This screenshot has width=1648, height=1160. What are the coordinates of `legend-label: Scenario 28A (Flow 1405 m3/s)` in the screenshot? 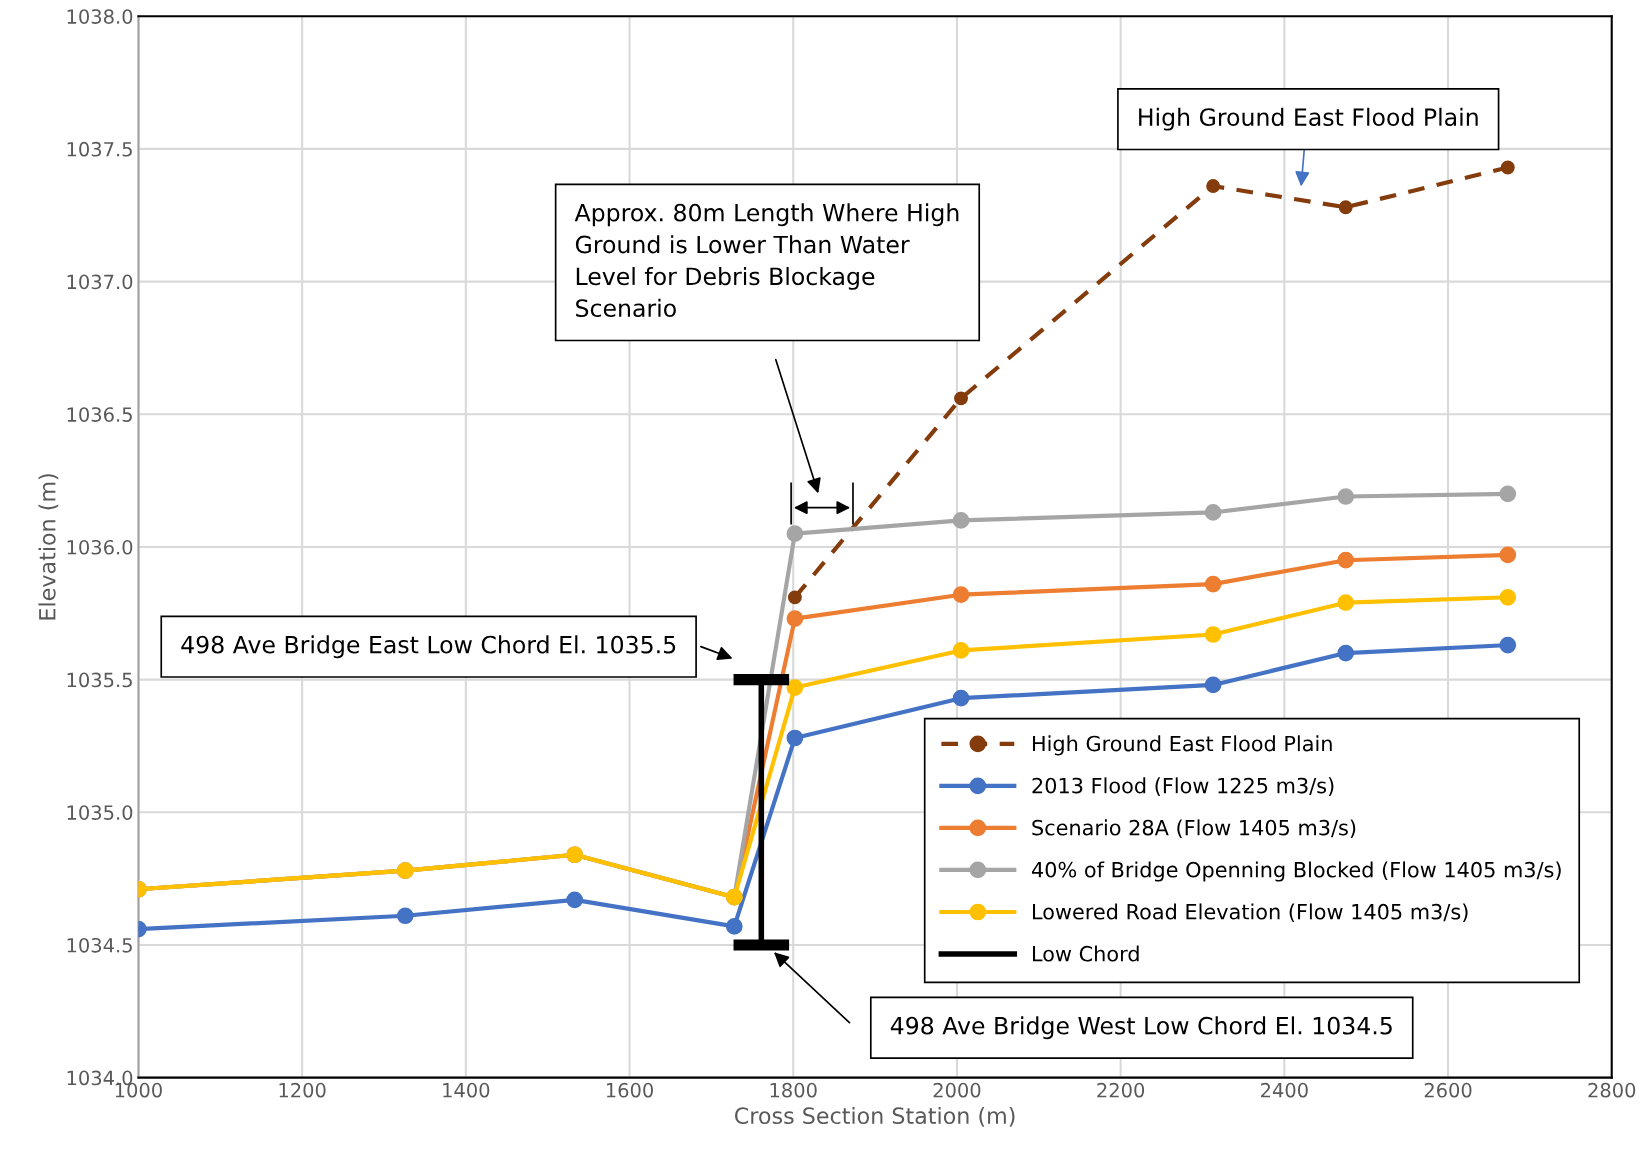 It's located at (1194, 828).